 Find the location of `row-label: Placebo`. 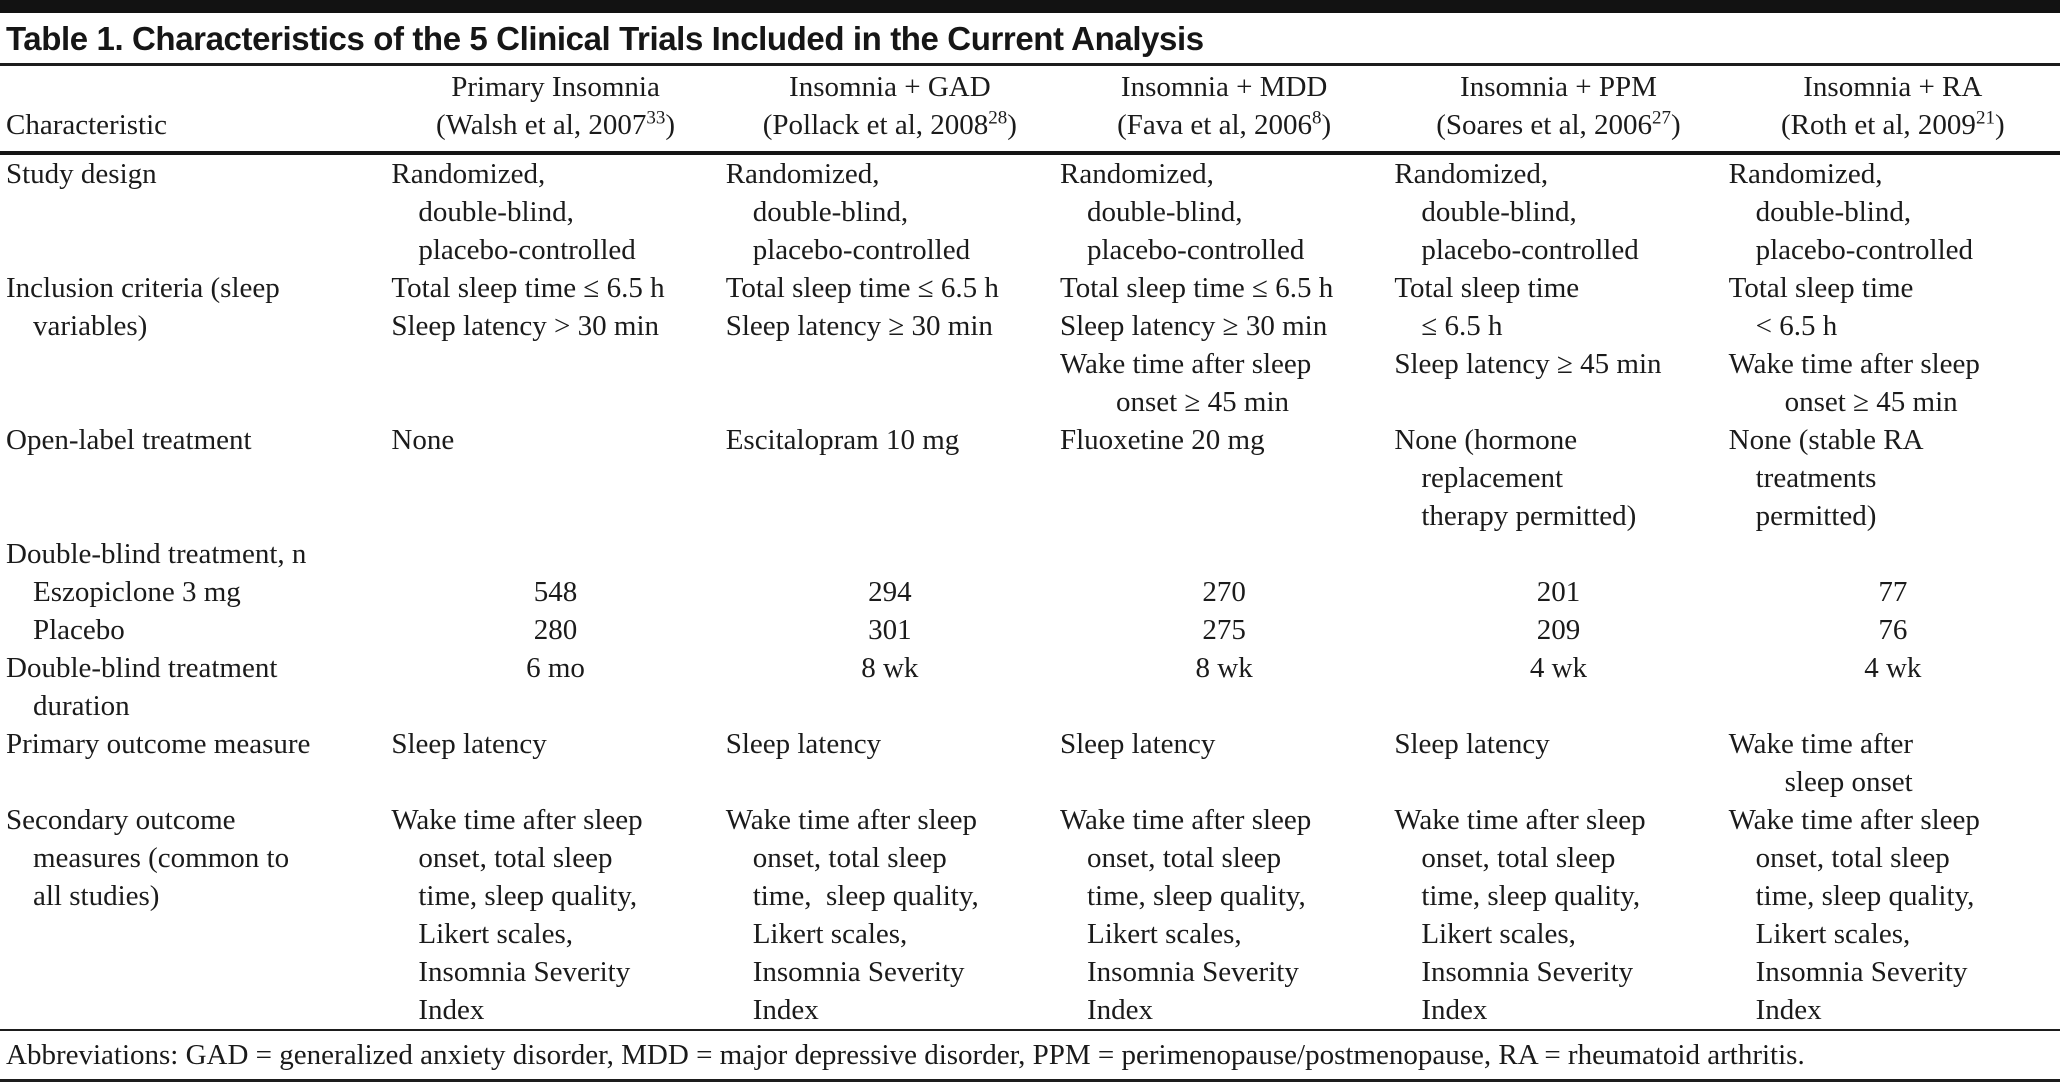

row-label: Placebo is located at coordinates (194, 630).